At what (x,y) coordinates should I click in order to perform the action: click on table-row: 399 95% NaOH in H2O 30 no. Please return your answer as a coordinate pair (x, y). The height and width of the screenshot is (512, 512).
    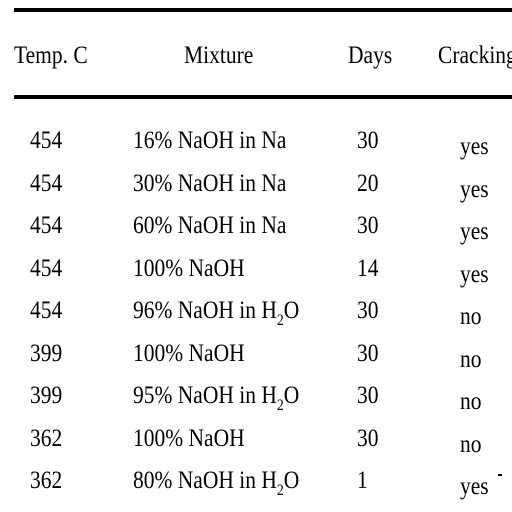
    Looking at the image, I should click on (256, 401).